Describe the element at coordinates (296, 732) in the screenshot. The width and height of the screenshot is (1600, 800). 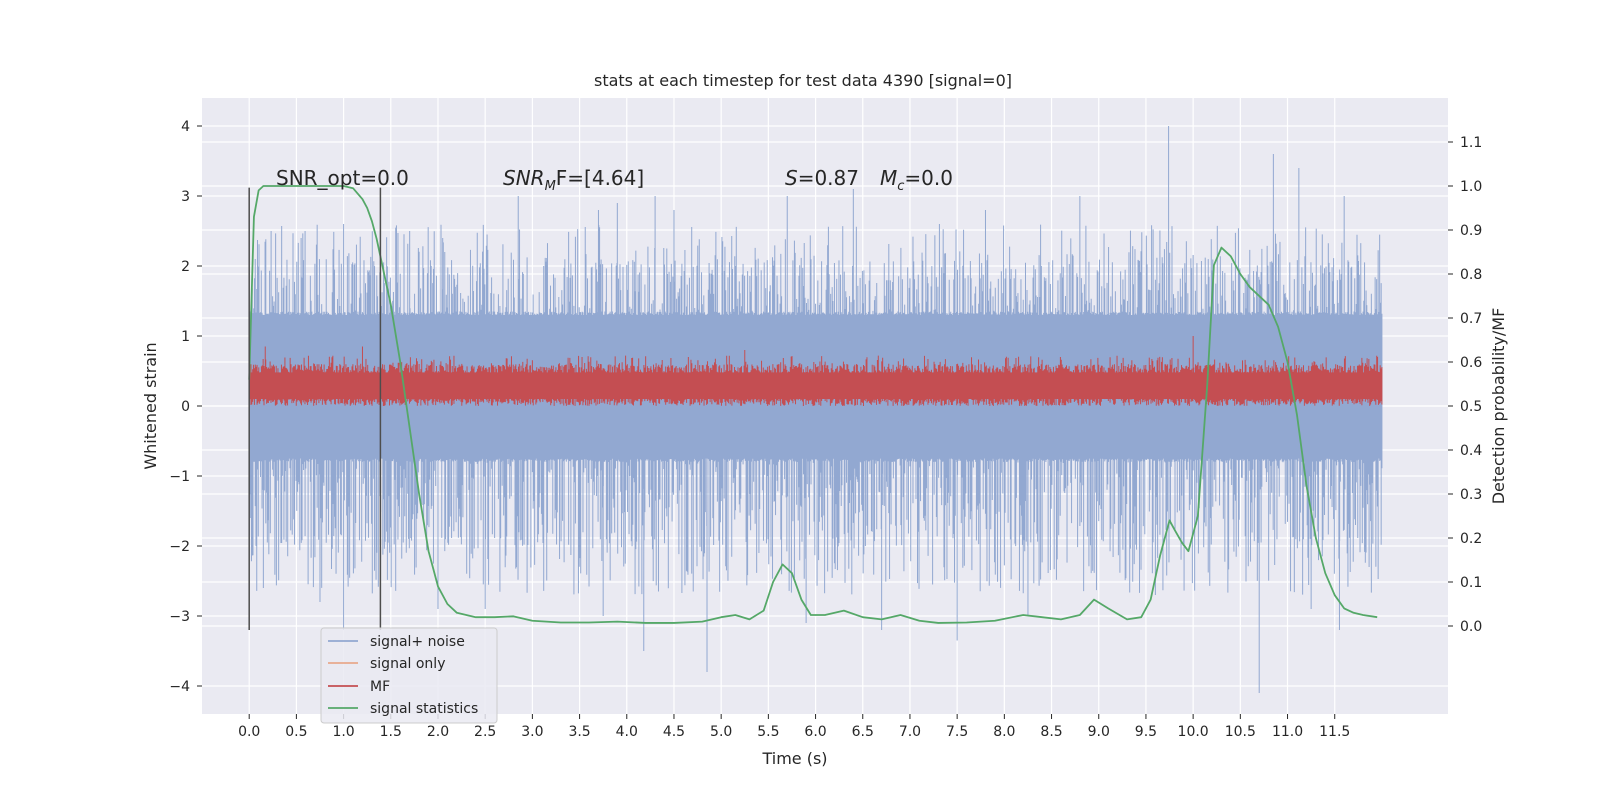
I see `x-tick-label: 0.5` at that location.